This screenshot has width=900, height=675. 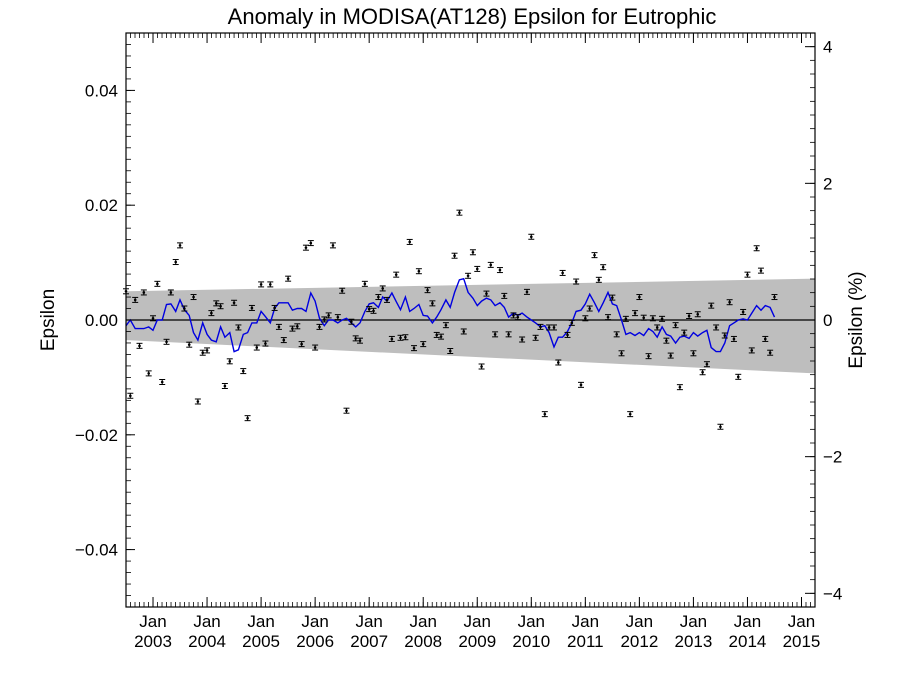 What do you see at coordinates (827, 183) in the screenshot?
I see `right-tick-label: 2` at bounding box center [827, 183].